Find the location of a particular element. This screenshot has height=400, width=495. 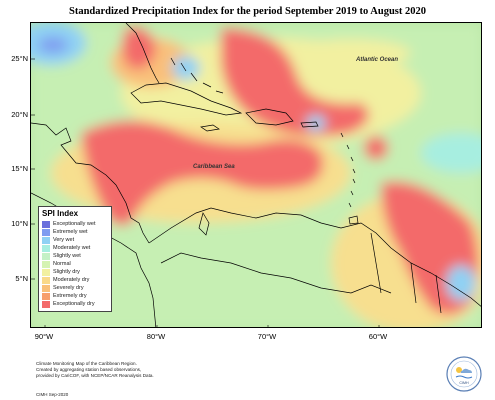

legend-item: Severely dry is located at coordinates (75, 288).